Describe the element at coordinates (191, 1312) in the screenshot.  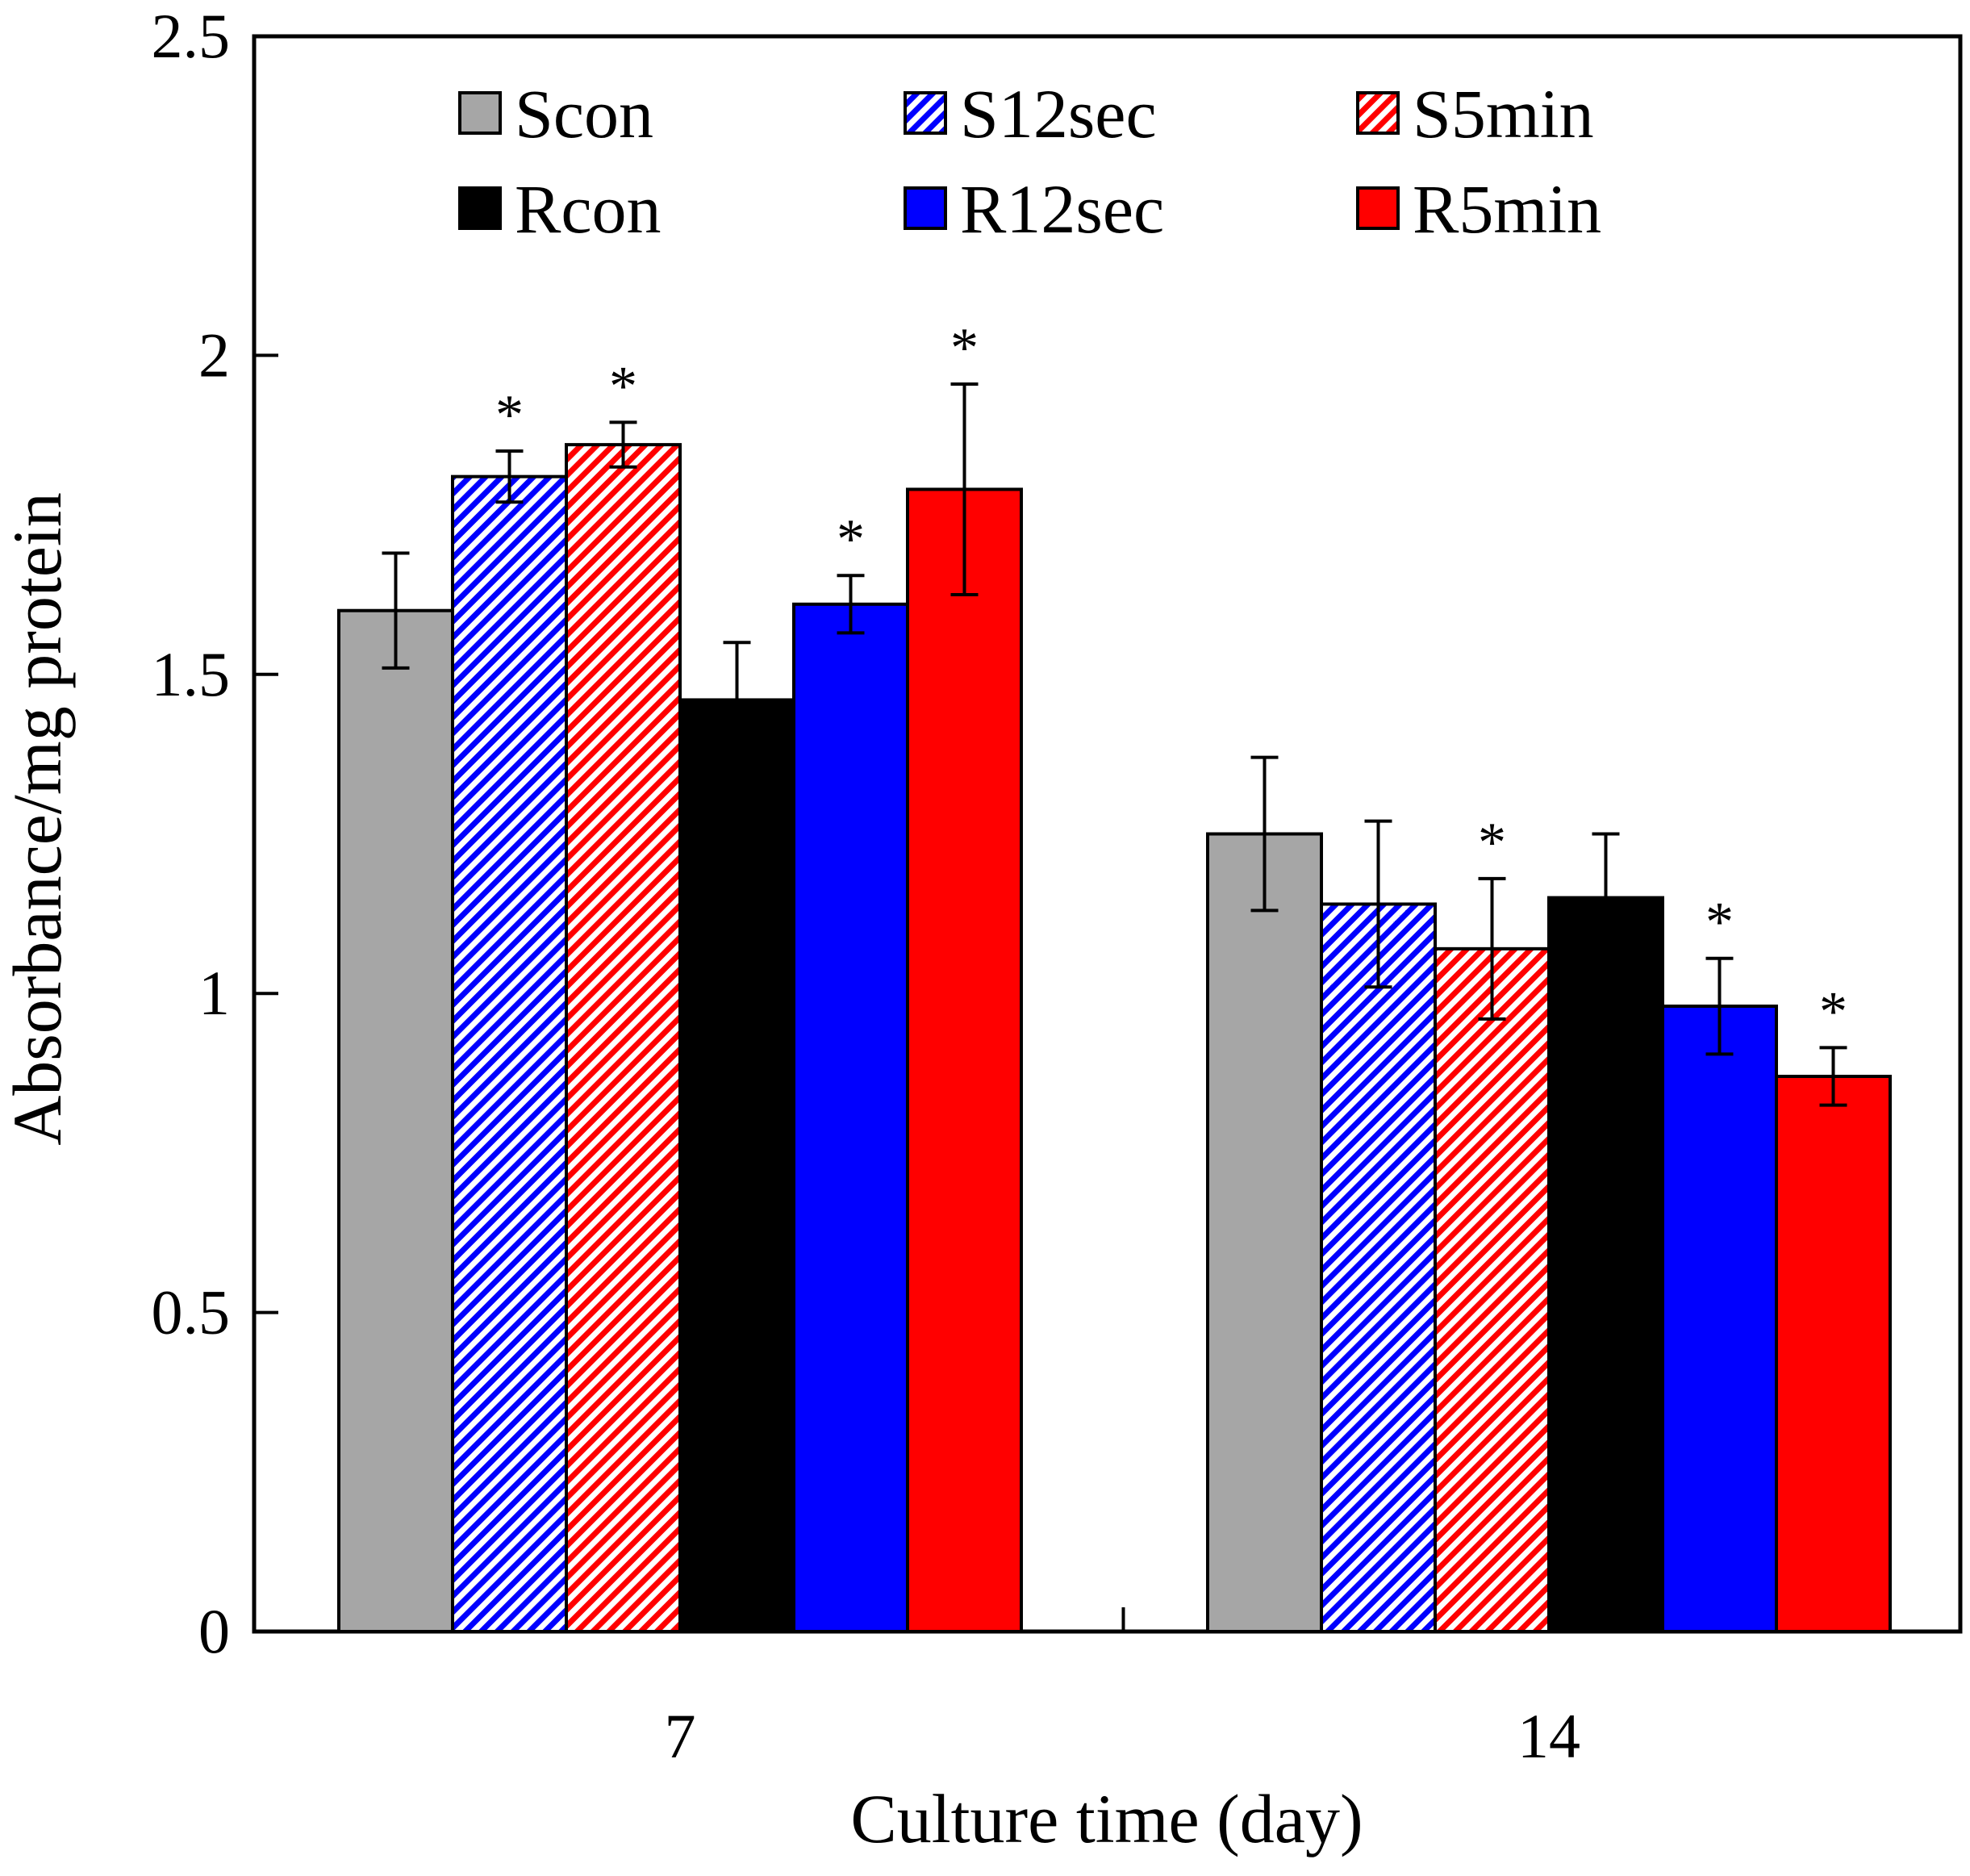
I see `y-tick-label: 0.5` at that location.